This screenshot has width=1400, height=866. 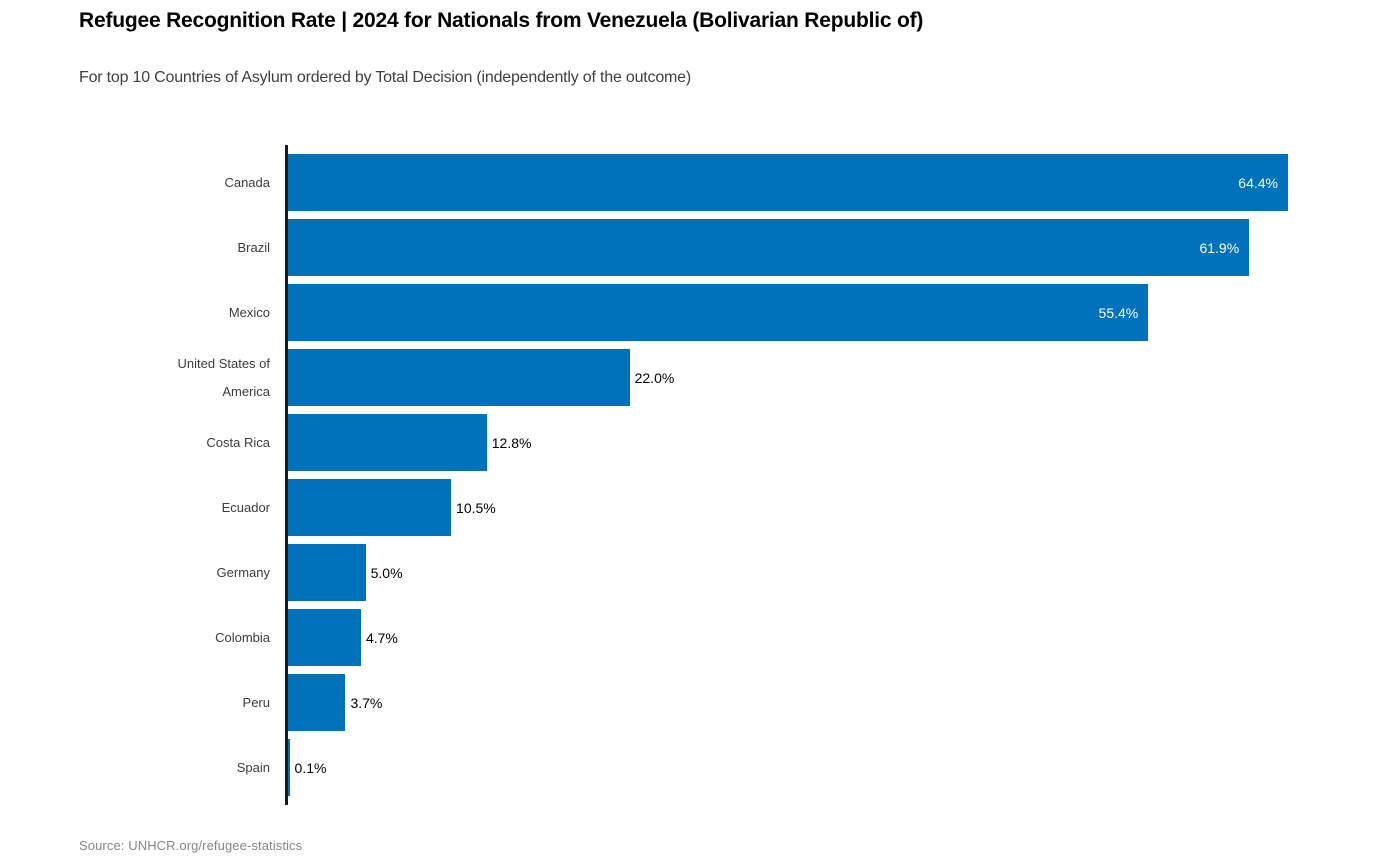 I want to click on category-label-row: Costa Rica, so click(x=175, y=442).